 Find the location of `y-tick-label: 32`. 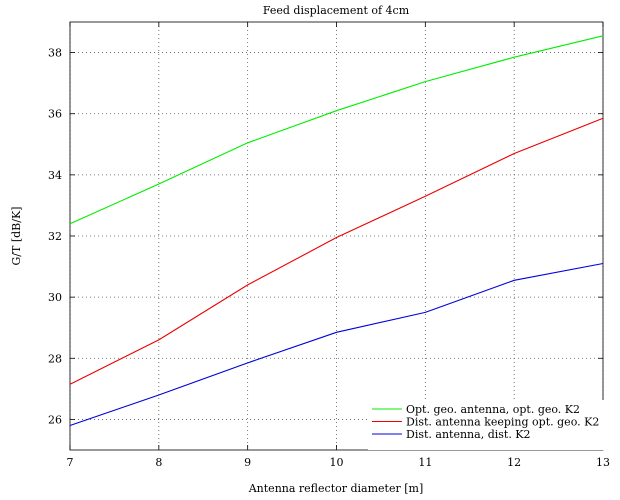

y-tick-label: 32 is located at coordinates (55, 236).